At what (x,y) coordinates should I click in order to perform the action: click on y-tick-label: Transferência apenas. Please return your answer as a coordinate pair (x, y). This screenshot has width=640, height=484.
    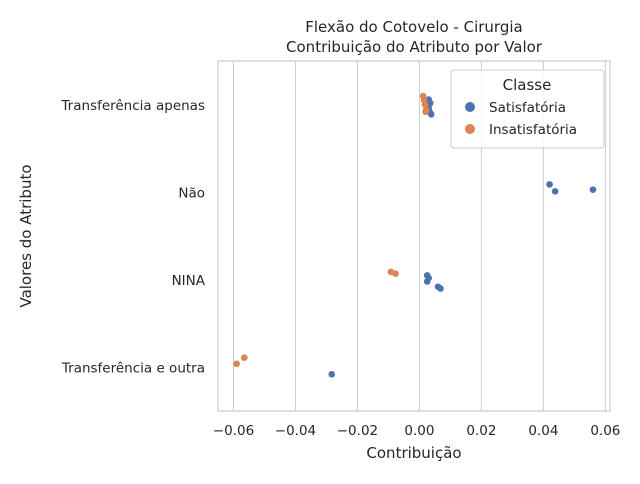
    Looking at the image, I should click on (132, 106).